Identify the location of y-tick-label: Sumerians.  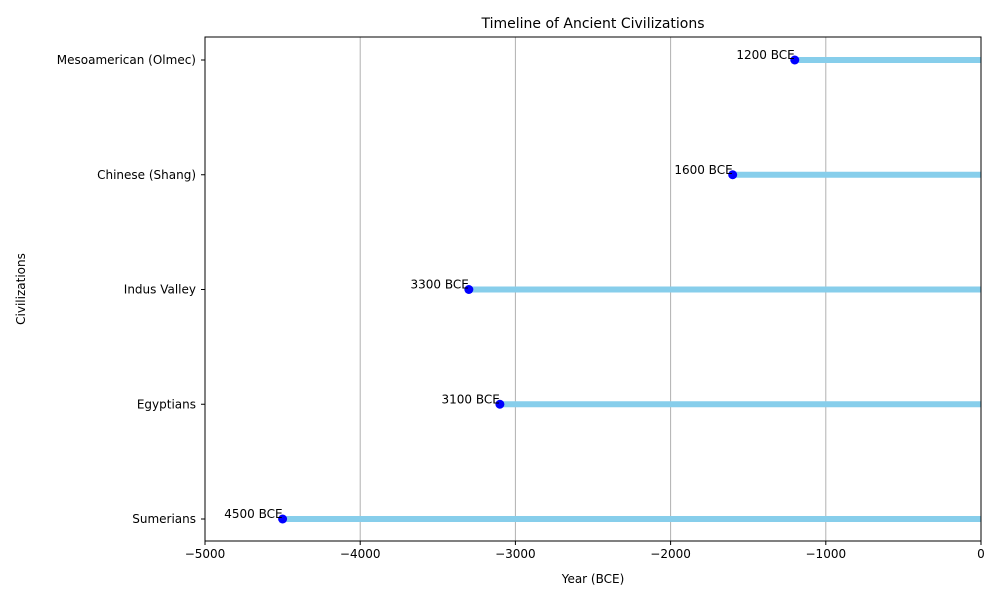
(164, 519).